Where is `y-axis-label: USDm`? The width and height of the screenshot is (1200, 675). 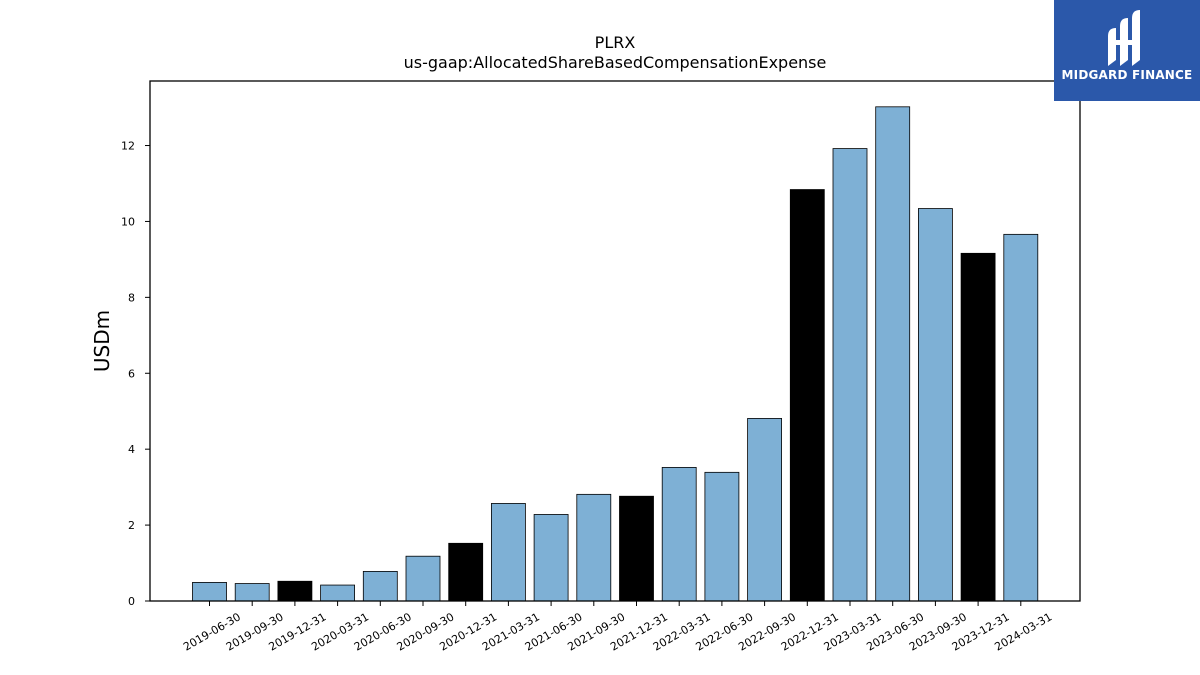
y-axis-label: USDm is located at coordinates (102, 341).